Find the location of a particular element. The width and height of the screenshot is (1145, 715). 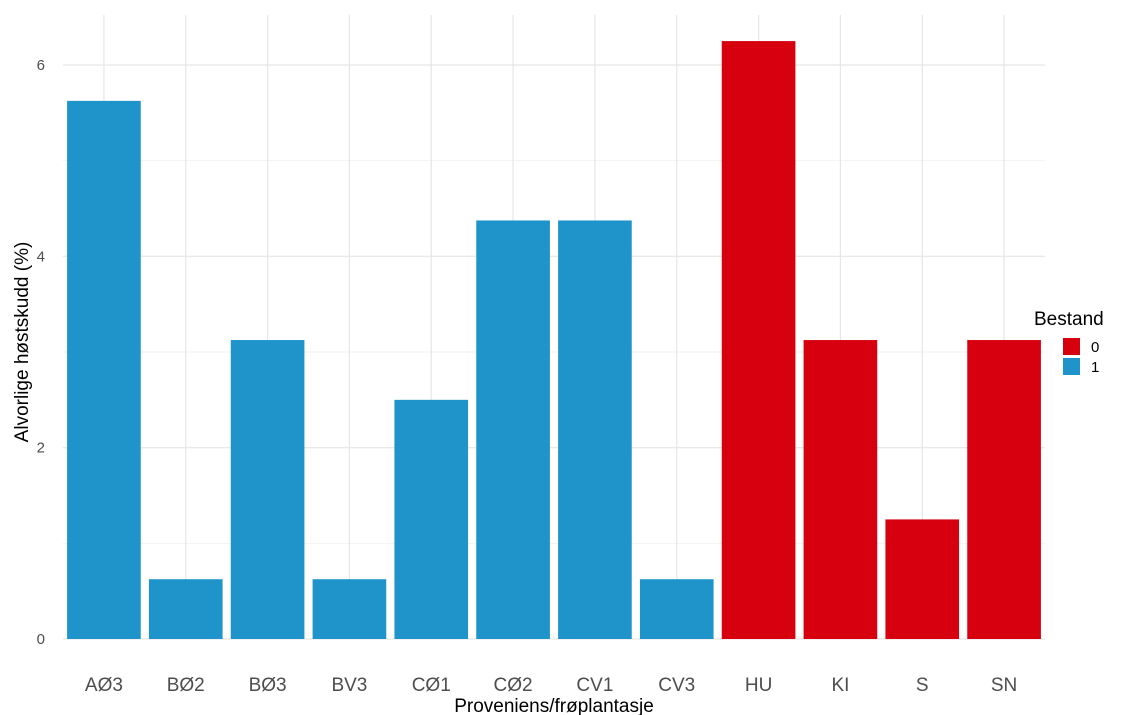

legend-label: 0 is located at coordinates (1095, 347).